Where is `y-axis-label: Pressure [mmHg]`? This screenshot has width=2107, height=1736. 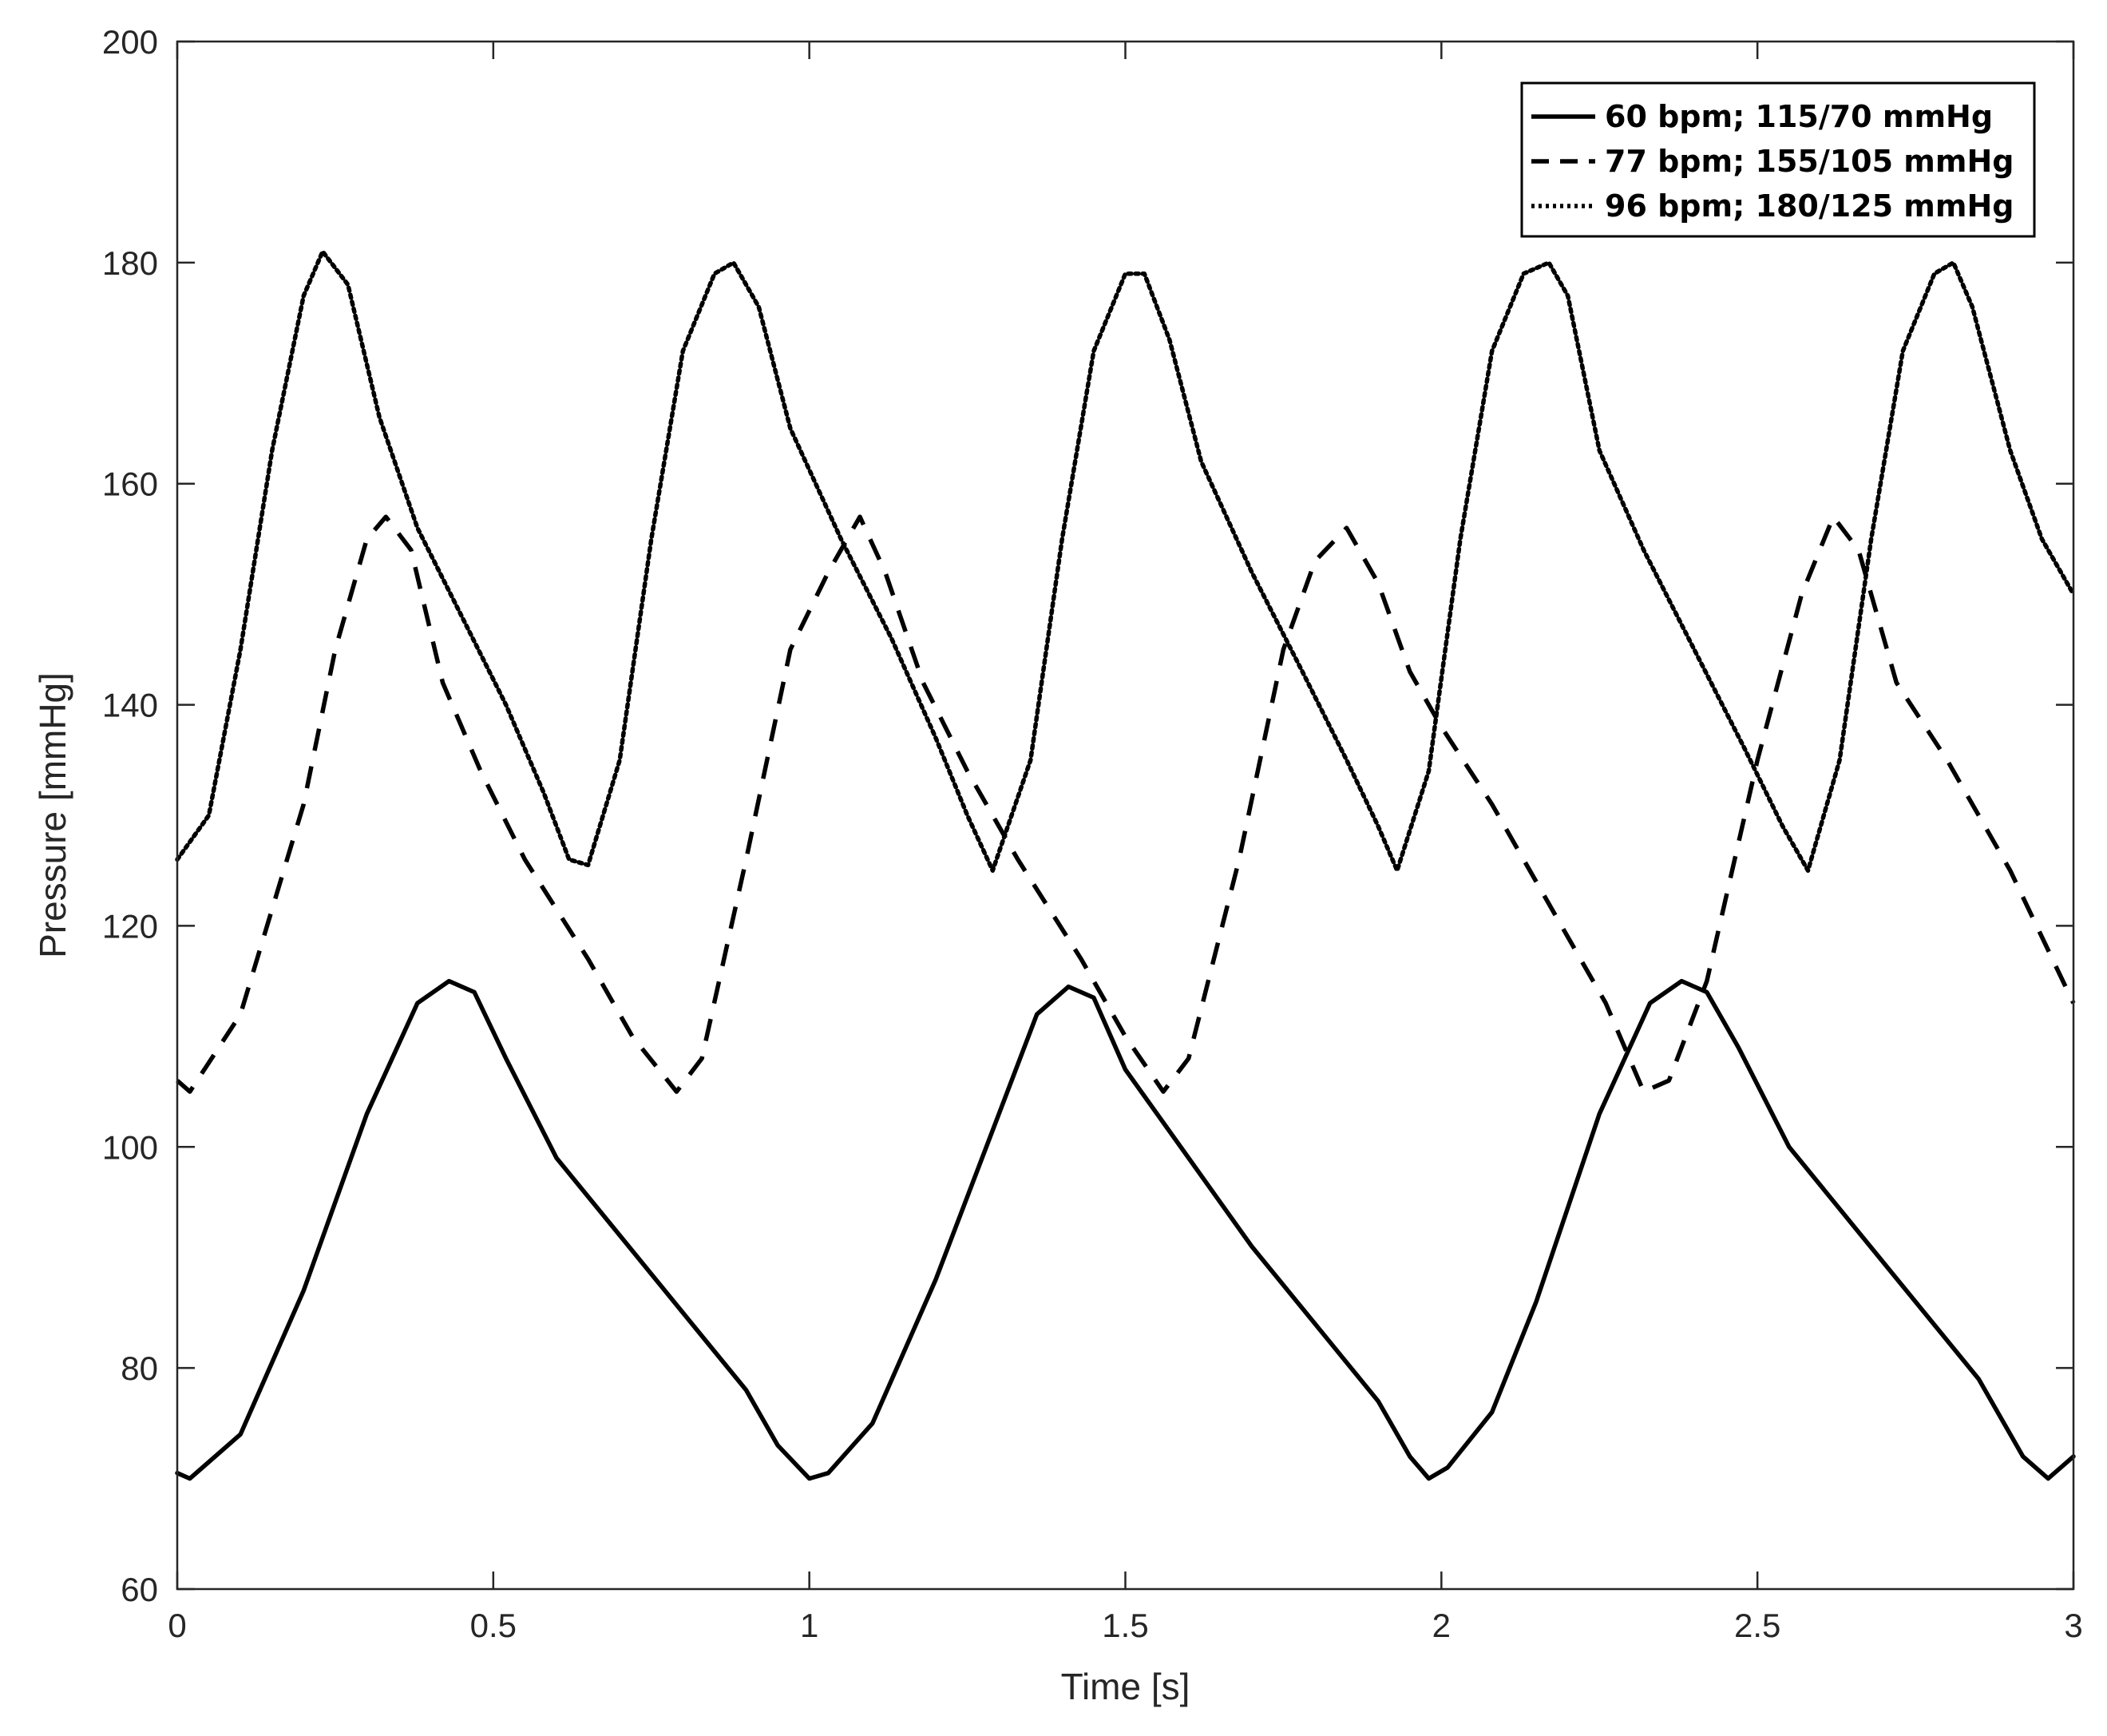 y-axis-label: Pressure [mmHg] is located at coordinates (52, 815).